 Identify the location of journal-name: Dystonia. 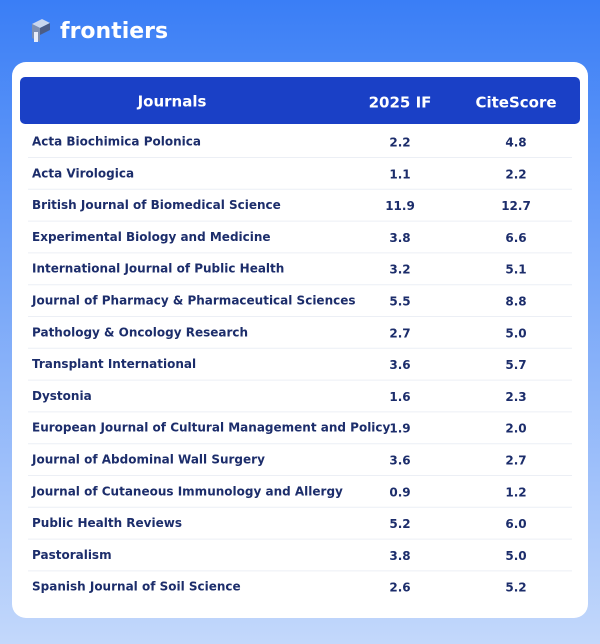
(62, 396).